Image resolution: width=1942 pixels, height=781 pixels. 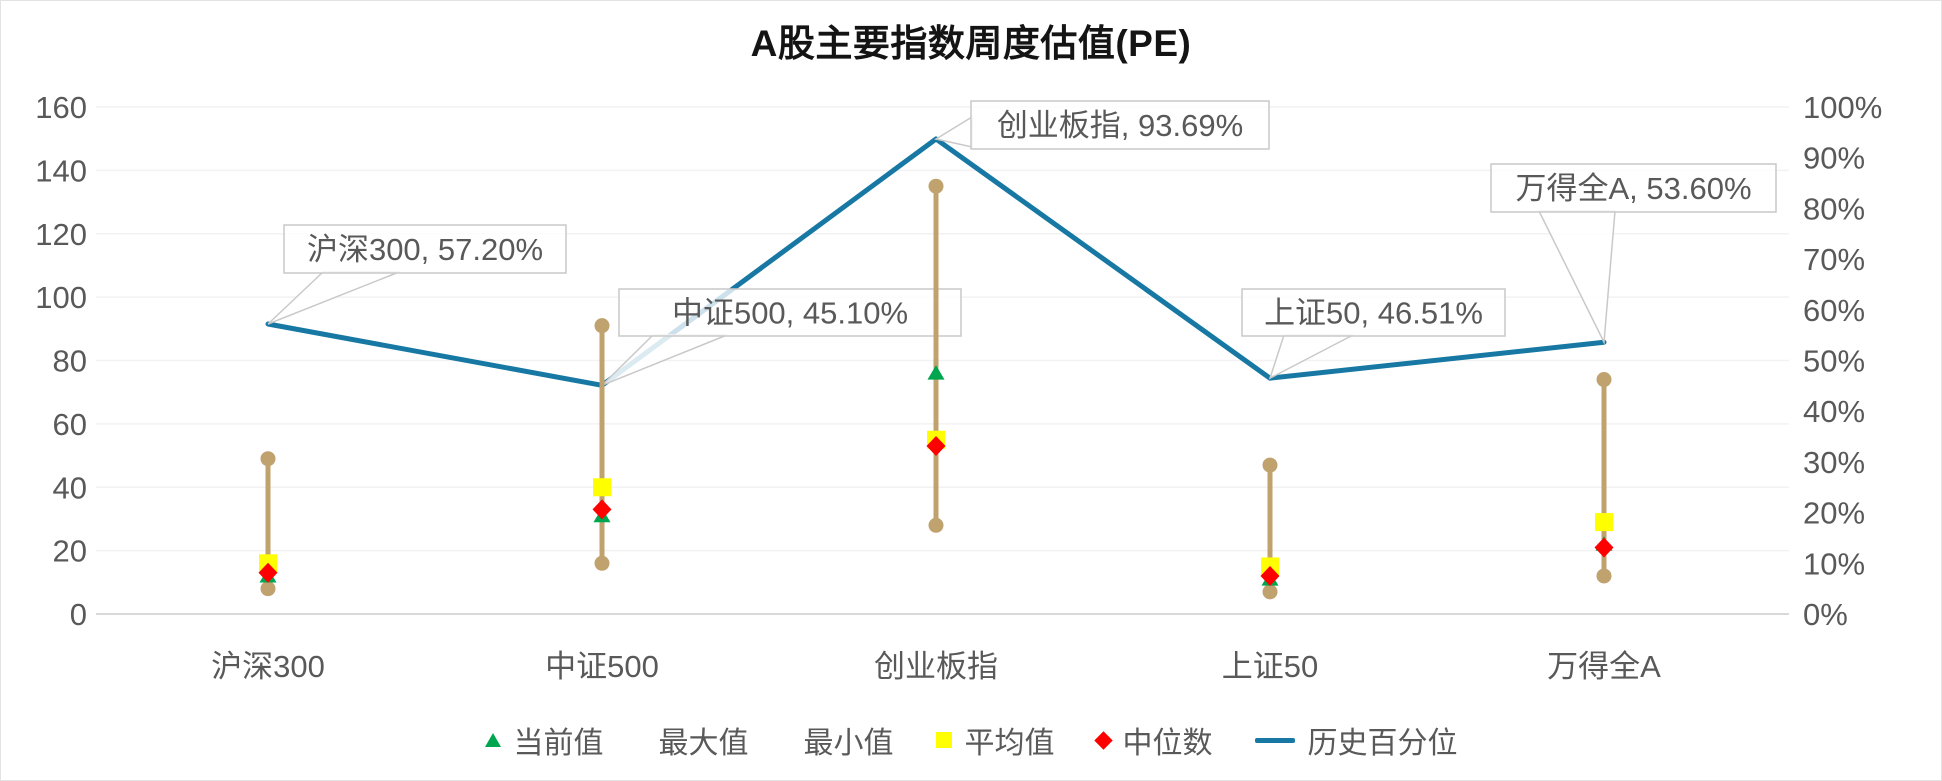 I want to click on data-label-callout: 沪深300, 57.20%, so click(x=425, y=249).